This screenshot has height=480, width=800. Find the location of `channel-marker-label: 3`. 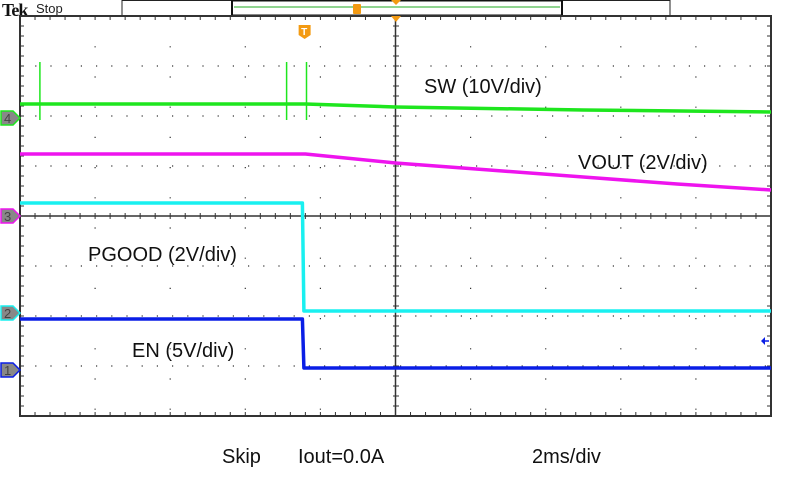

channel-marker-label: 3 is located at coordinates (7, 216).